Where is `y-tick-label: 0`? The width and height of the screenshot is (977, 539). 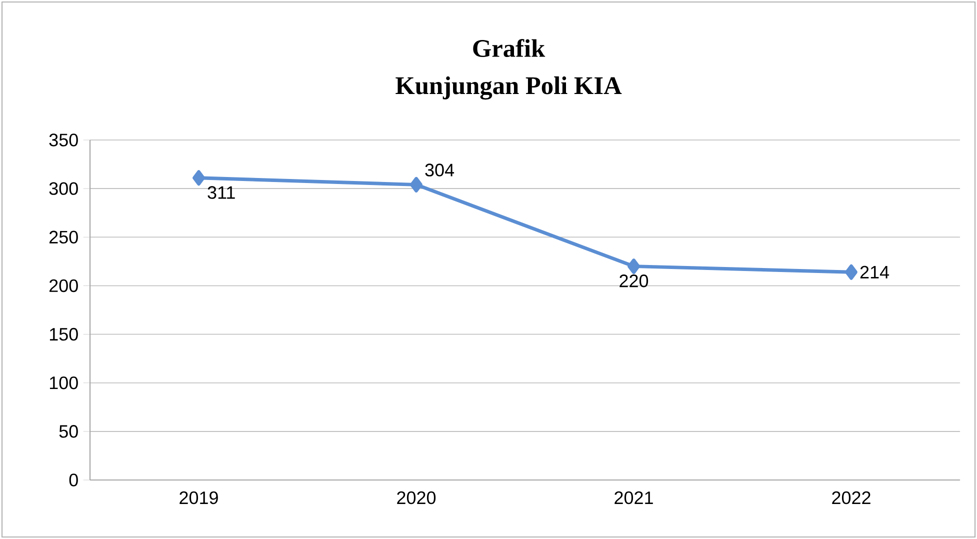 y-tick-label: 0 is located at coordinates (73, 480).